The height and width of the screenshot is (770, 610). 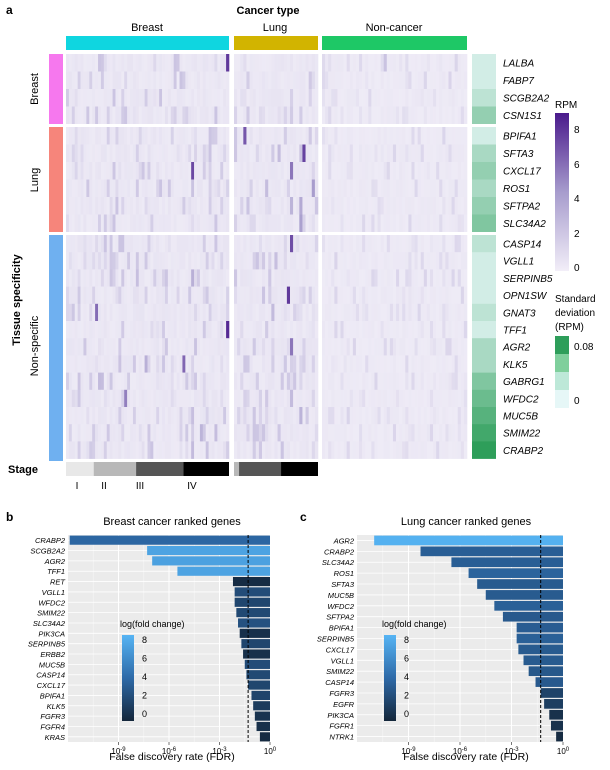 I want to click on legend-title: log(fold change), so click(x=414, y=624).